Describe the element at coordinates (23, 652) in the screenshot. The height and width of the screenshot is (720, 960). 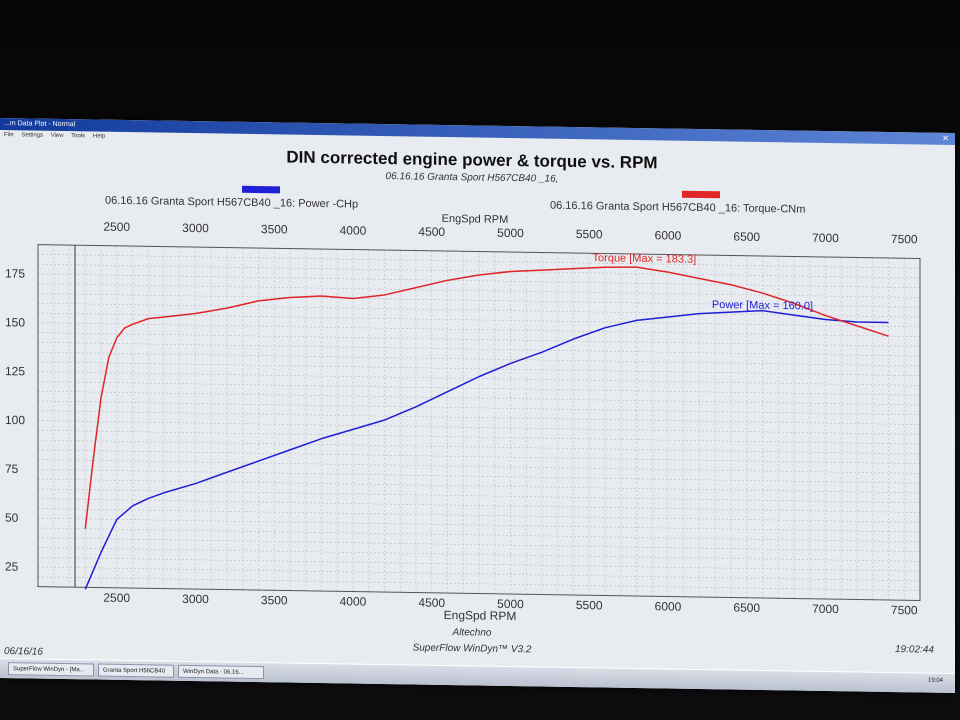
I see `footer-date: 06/16/16` at that location.